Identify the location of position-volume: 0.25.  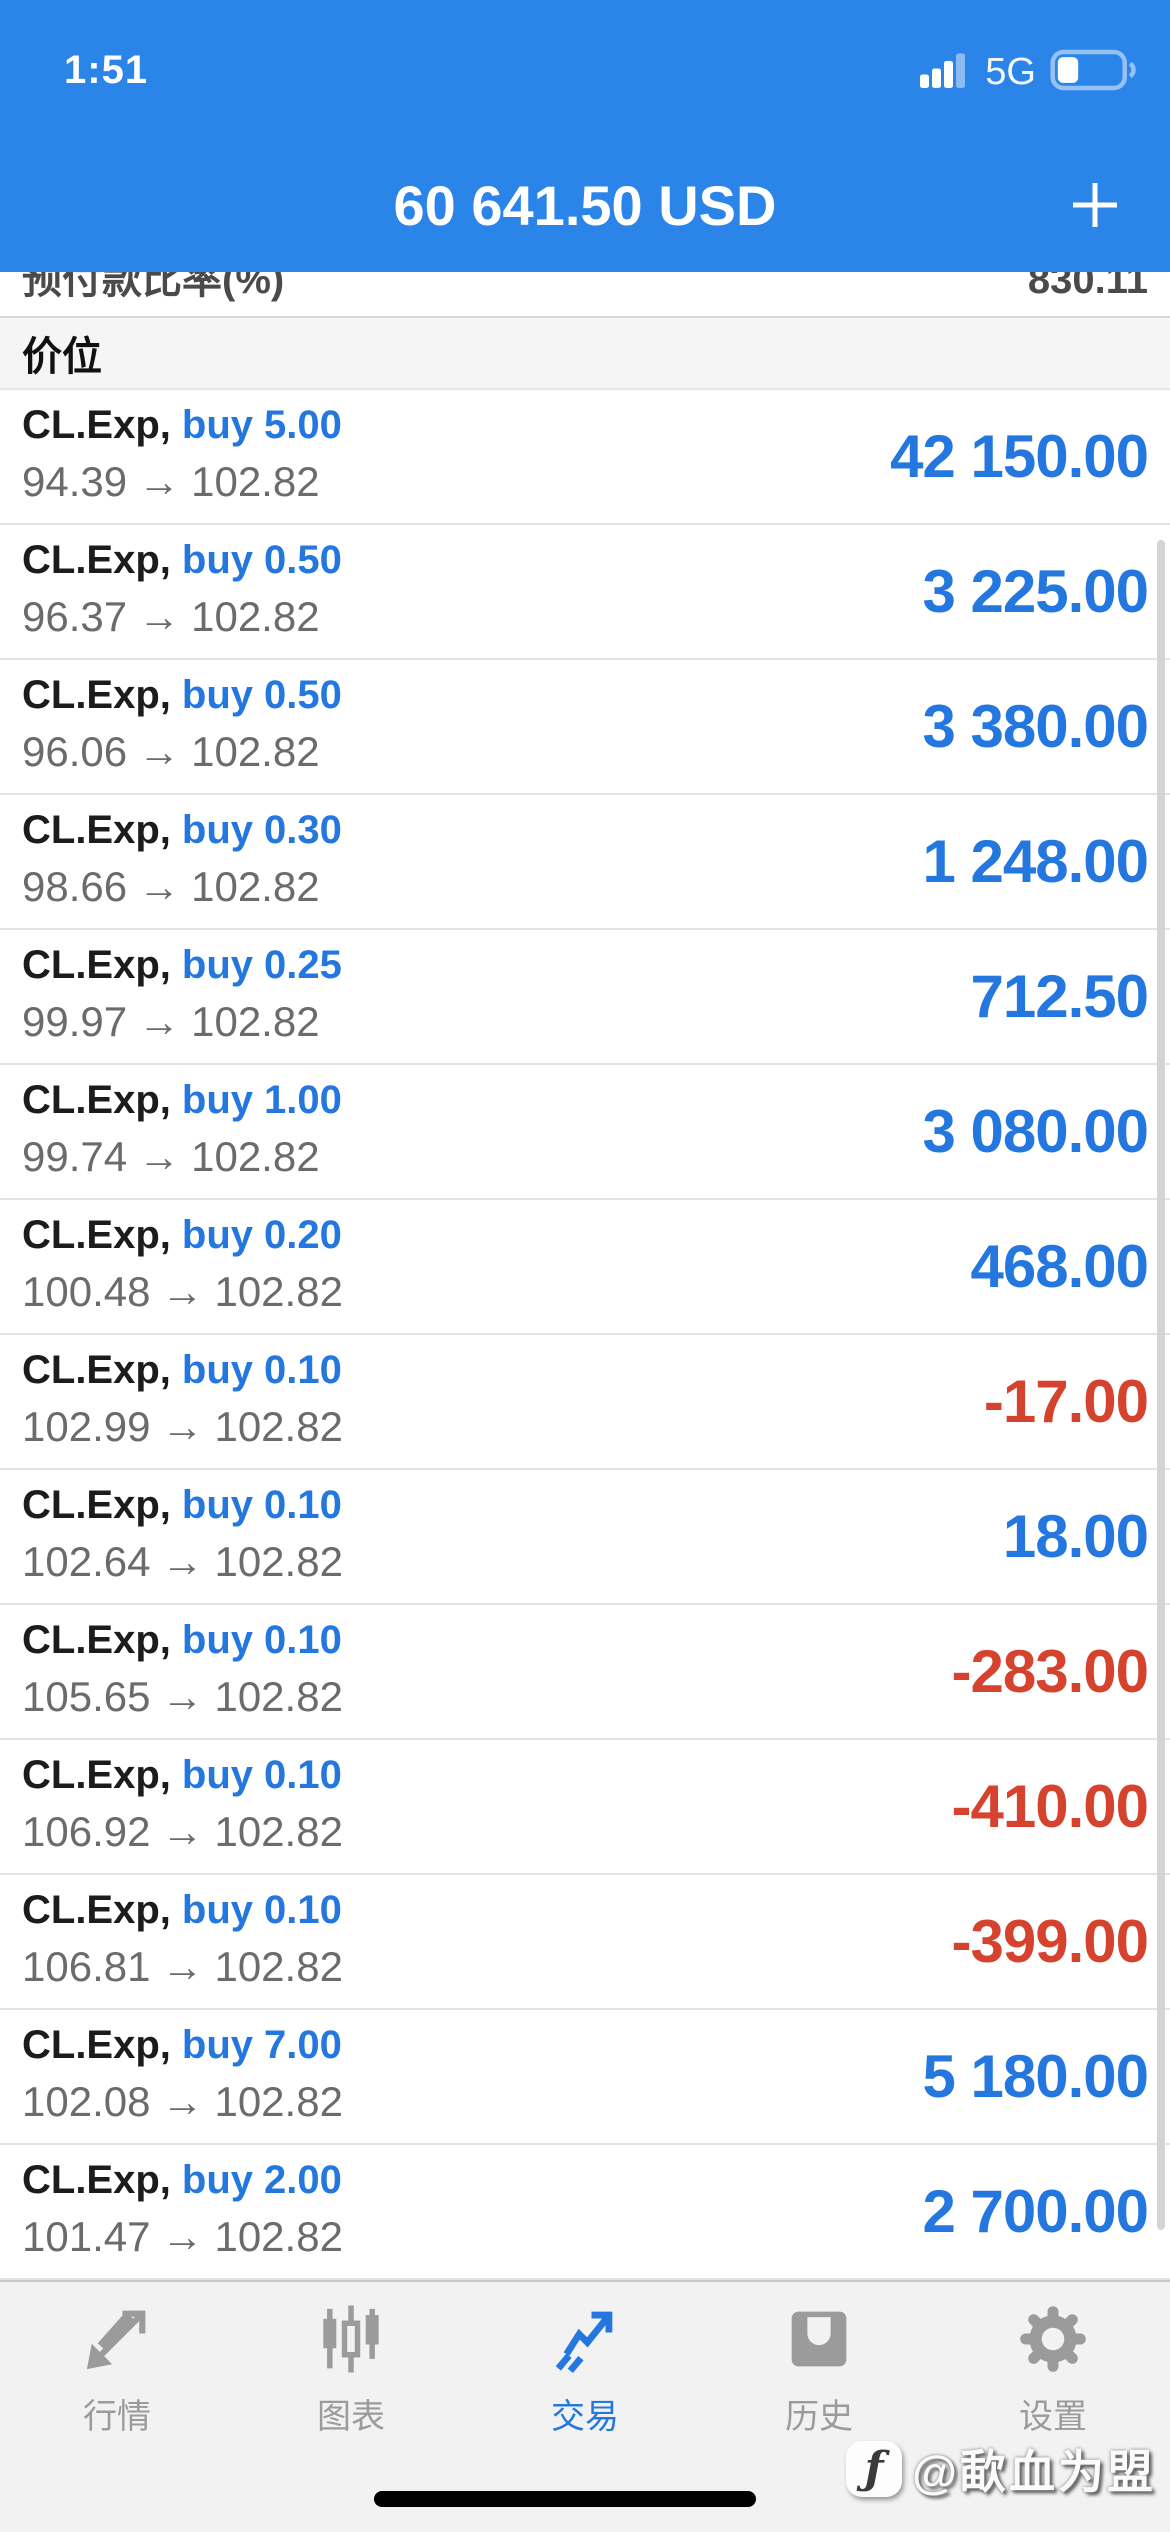
(303, 964).